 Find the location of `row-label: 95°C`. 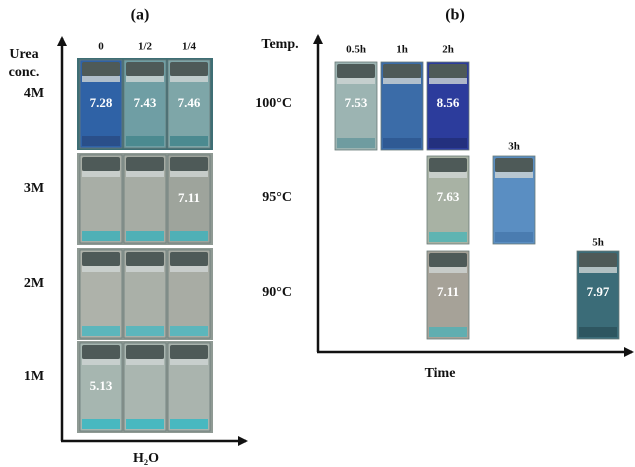

row-label: 95°C is located at coordinates (277, 197).